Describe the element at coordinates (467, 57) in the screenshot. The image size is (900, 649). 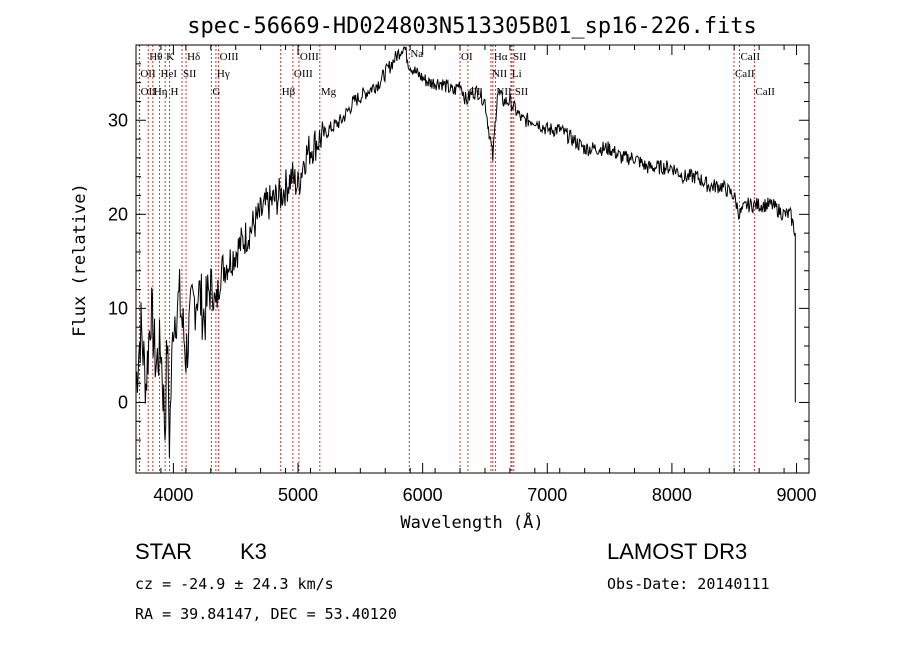
I see `emission-line-label: OI` at that location.